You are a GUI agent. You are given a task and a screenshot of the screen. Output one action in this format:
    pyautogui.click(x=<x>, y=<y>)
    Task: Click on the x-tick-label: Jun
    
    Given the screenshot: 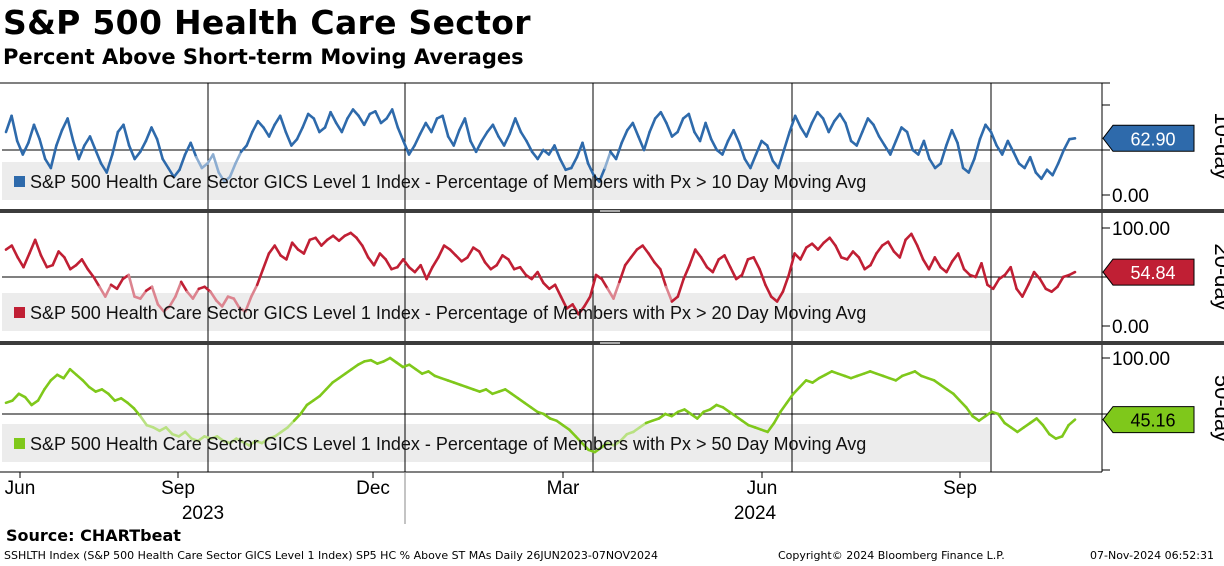 What is the action you would take?
    pyautogui.click(x=762, y=488)
    